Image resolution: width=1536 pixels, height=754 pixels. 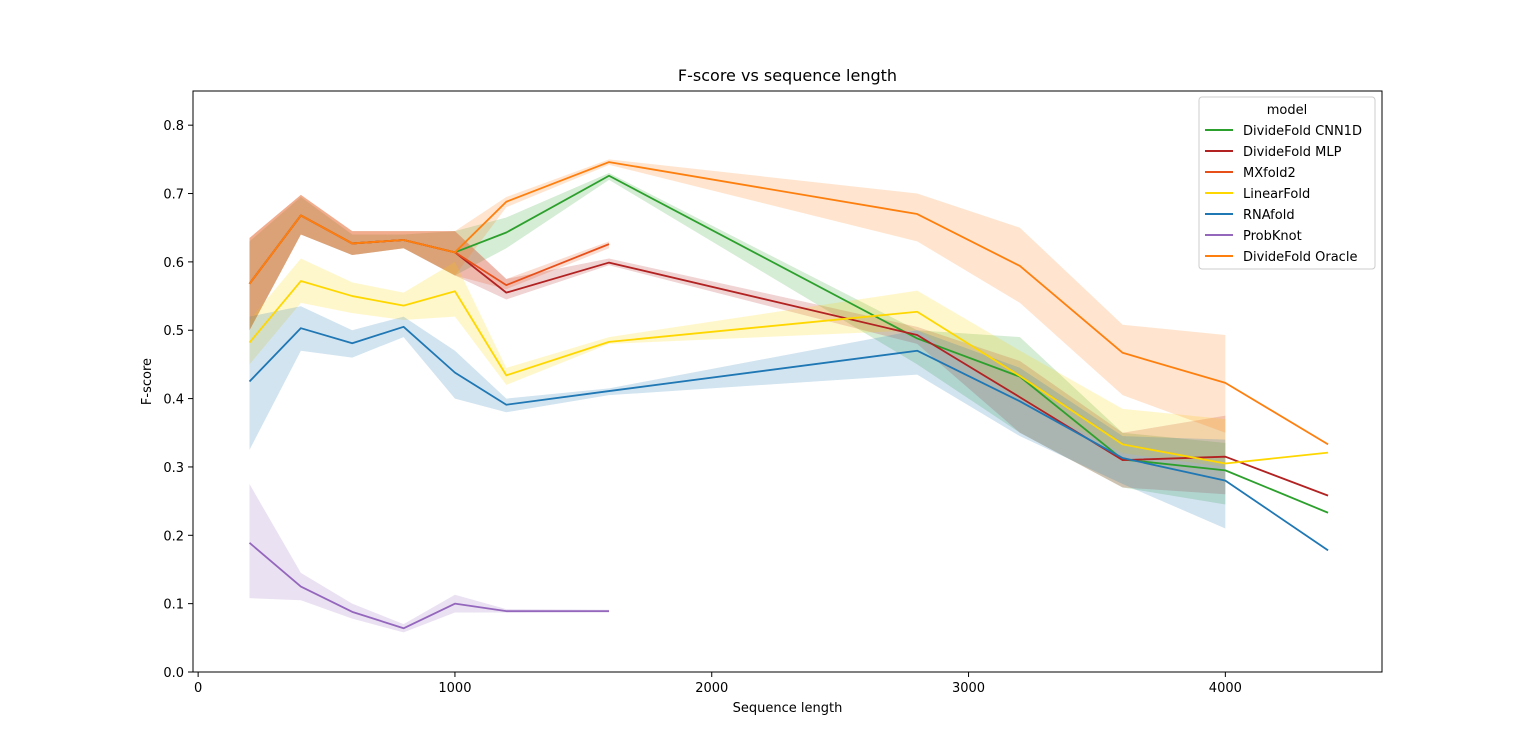 What do you see at coordinates (1302, 131) in the screenshot?
I see `legend-label-dividefold-cnn1d: DivideFold CNN1D` at bounding box center [1302, 131].